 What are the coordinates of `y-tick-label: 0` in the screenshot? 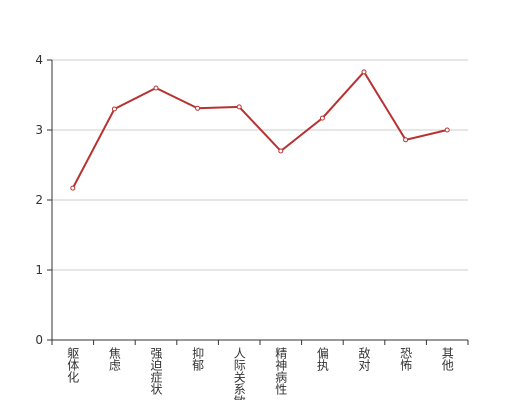 It's located at (39, 340).